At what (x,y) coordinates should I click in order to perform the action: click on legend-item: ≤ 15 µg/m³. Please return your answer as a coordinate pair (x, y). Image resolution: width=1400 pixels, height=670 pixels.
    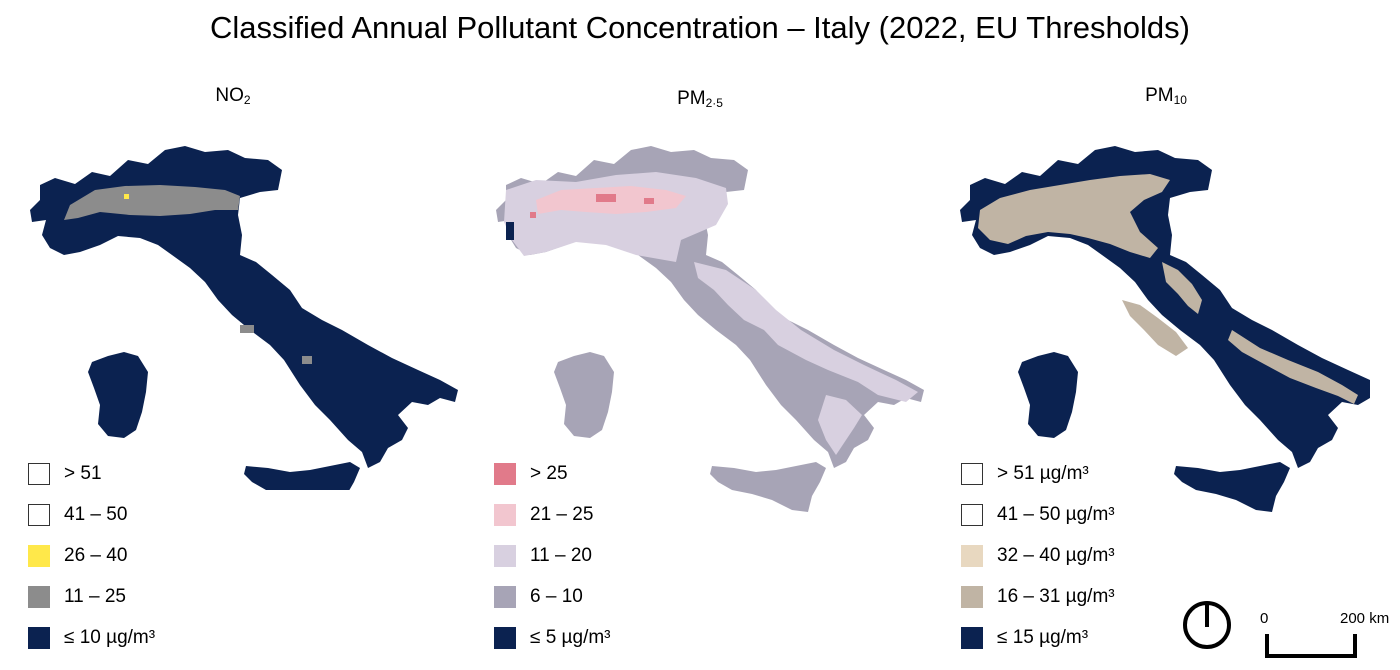
    Looking at the image, I should click on (1024, 638).